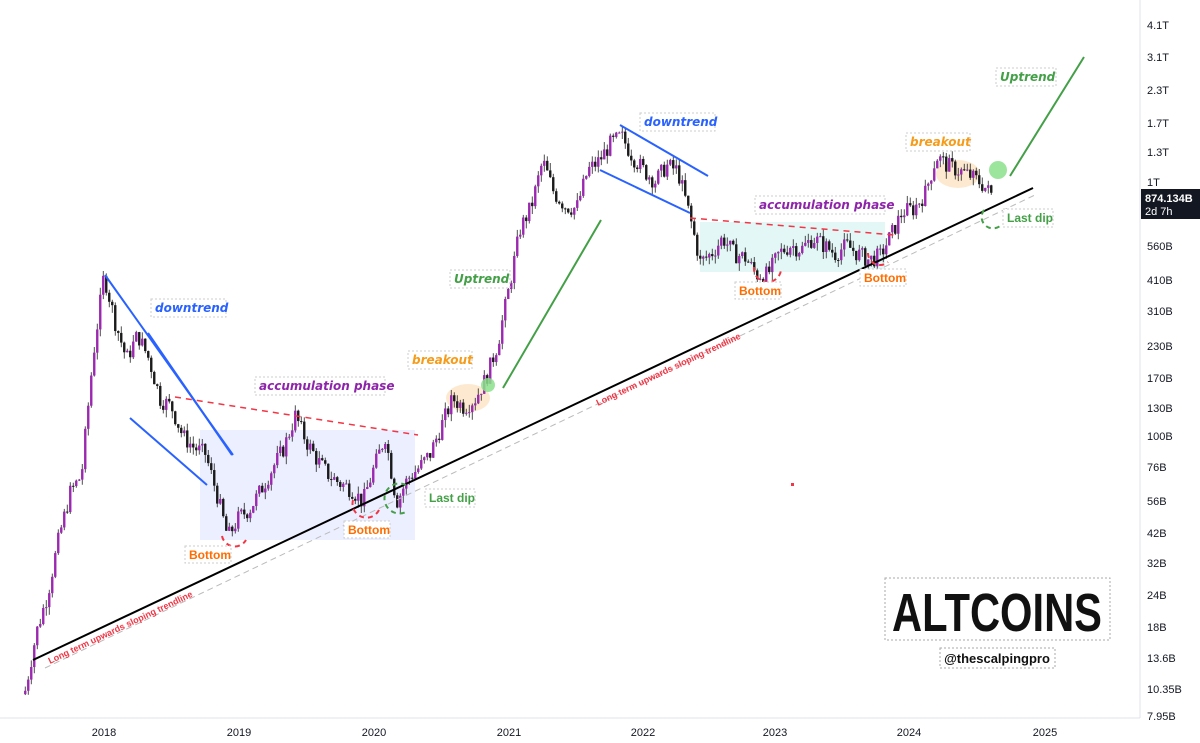  Describe the element at coordinates (826, 205) in the screenshot. I see `annotation-accum-2-text: accumulation phase` at that location.